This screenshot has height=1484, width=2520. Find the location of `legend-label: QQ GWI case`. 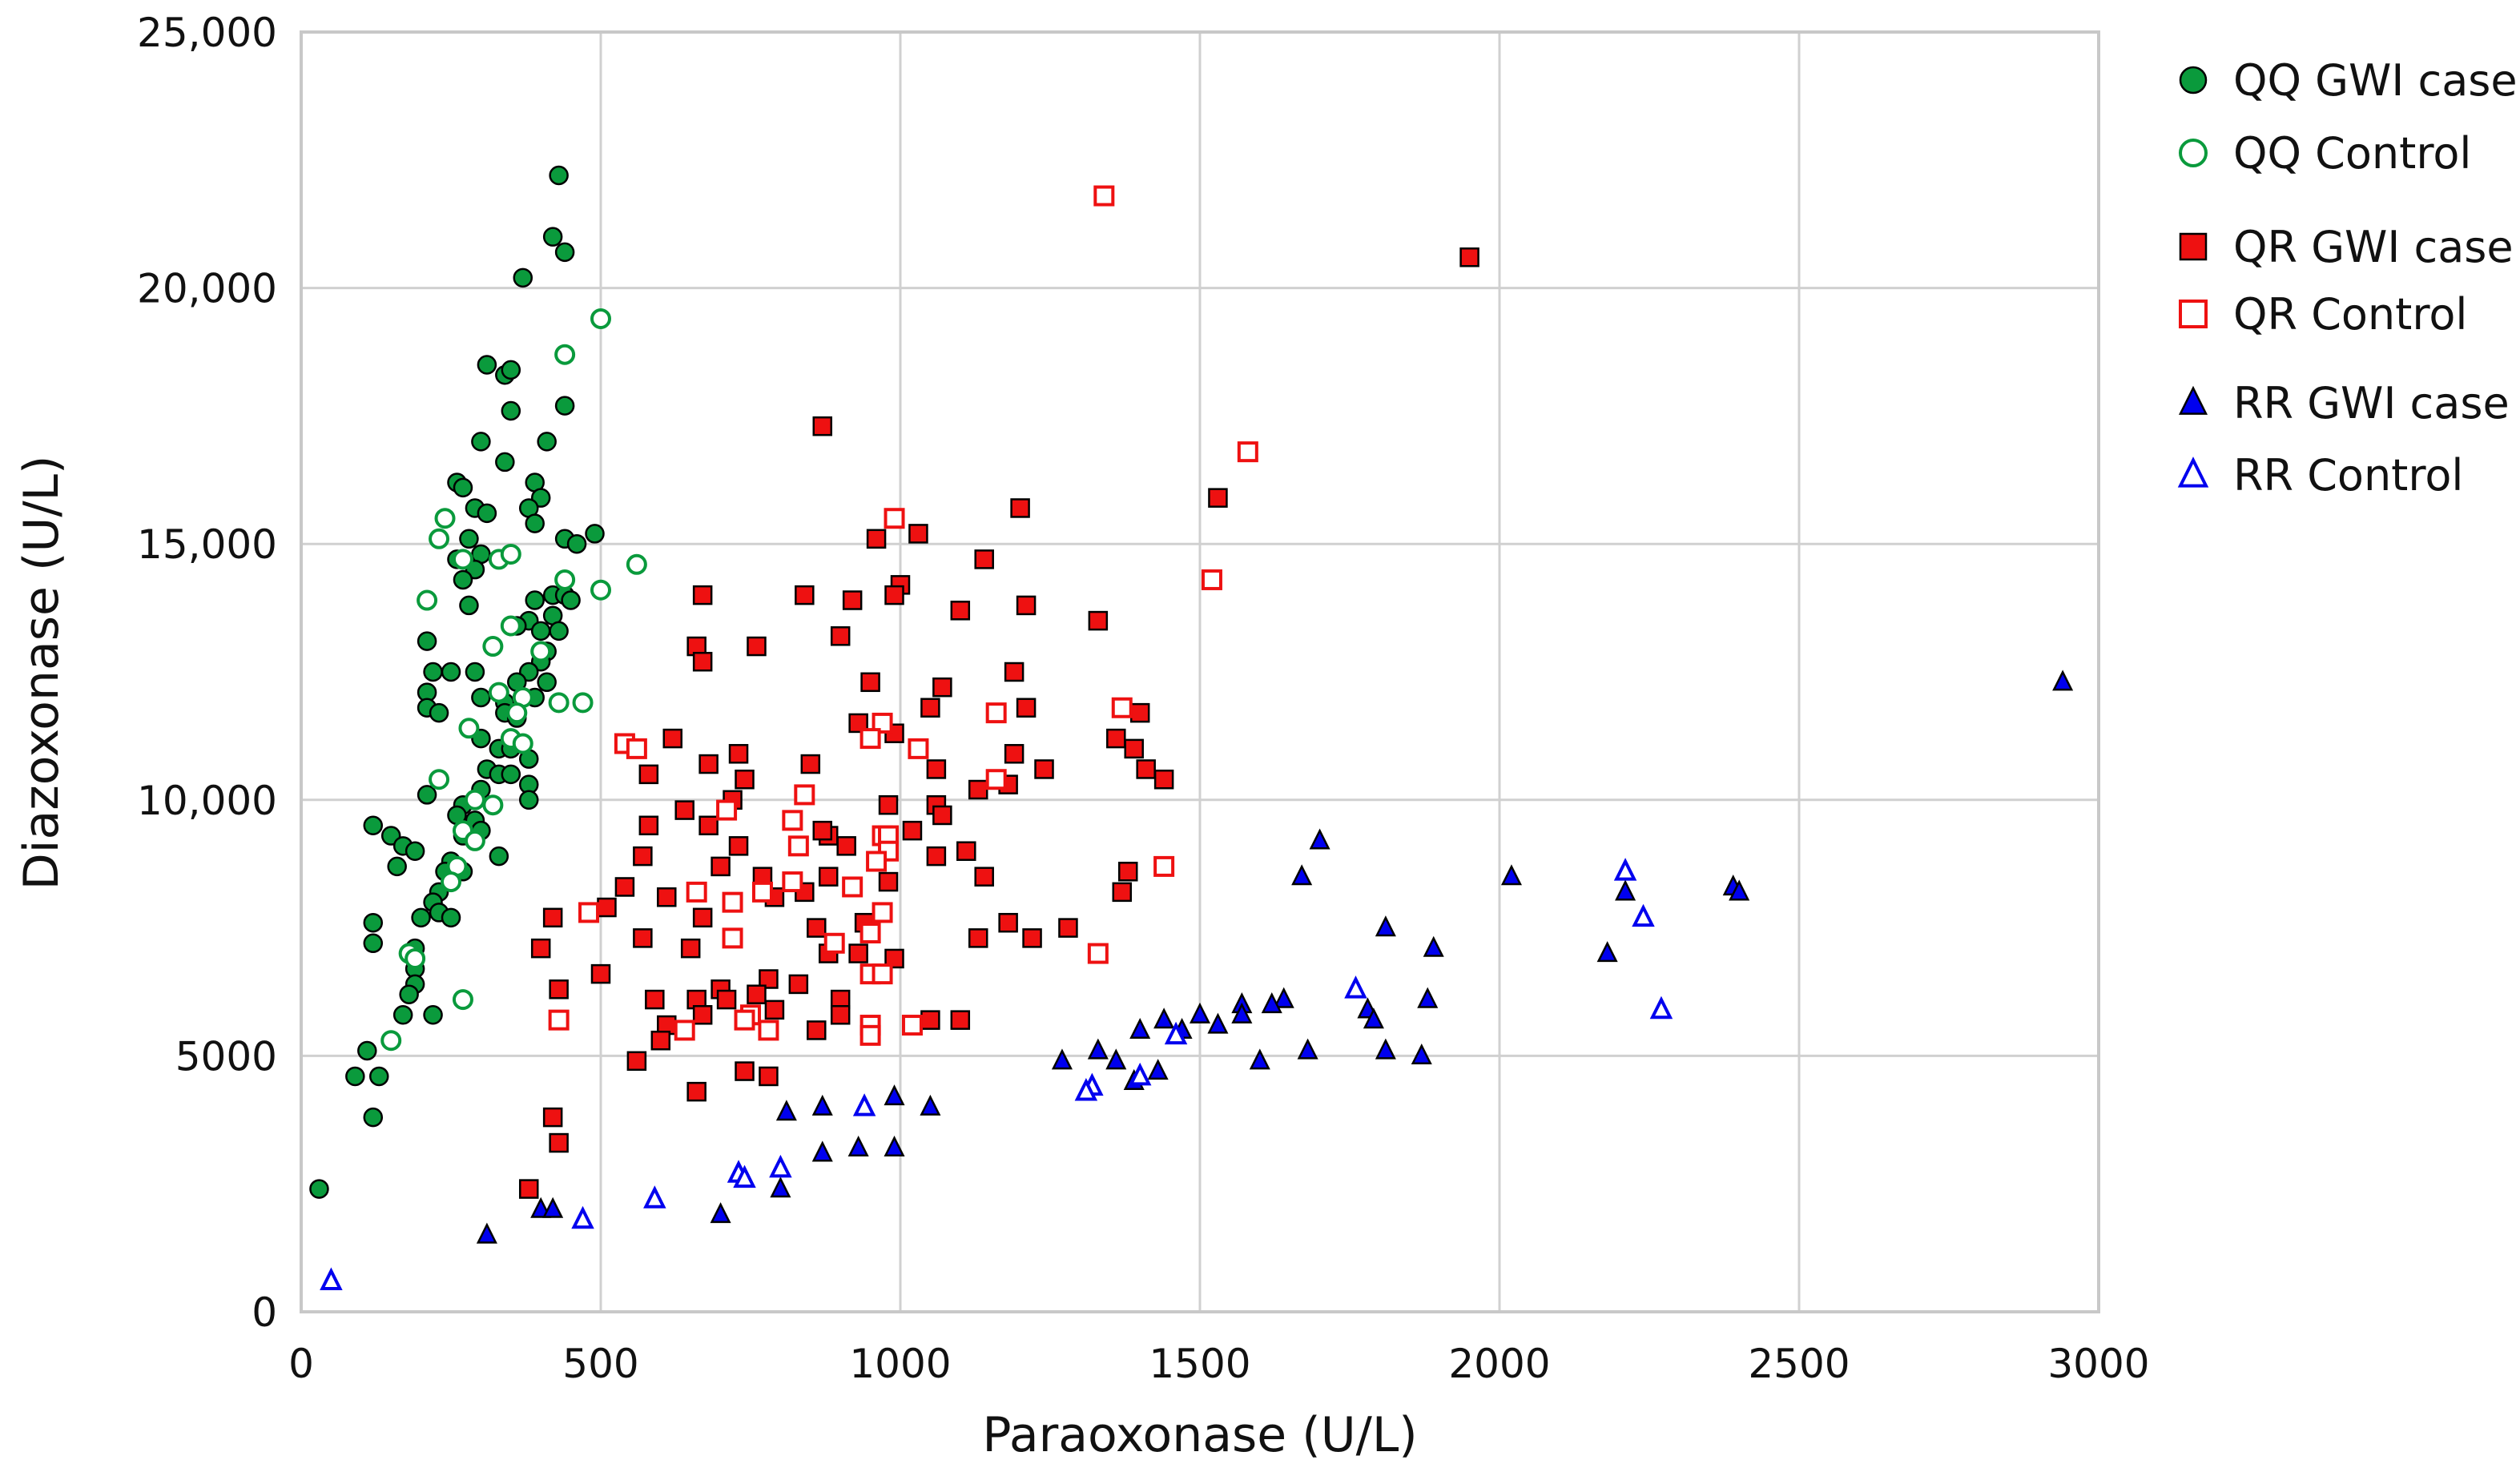

legend-label: QQ GWI case is located at coordinates (2375, 80).